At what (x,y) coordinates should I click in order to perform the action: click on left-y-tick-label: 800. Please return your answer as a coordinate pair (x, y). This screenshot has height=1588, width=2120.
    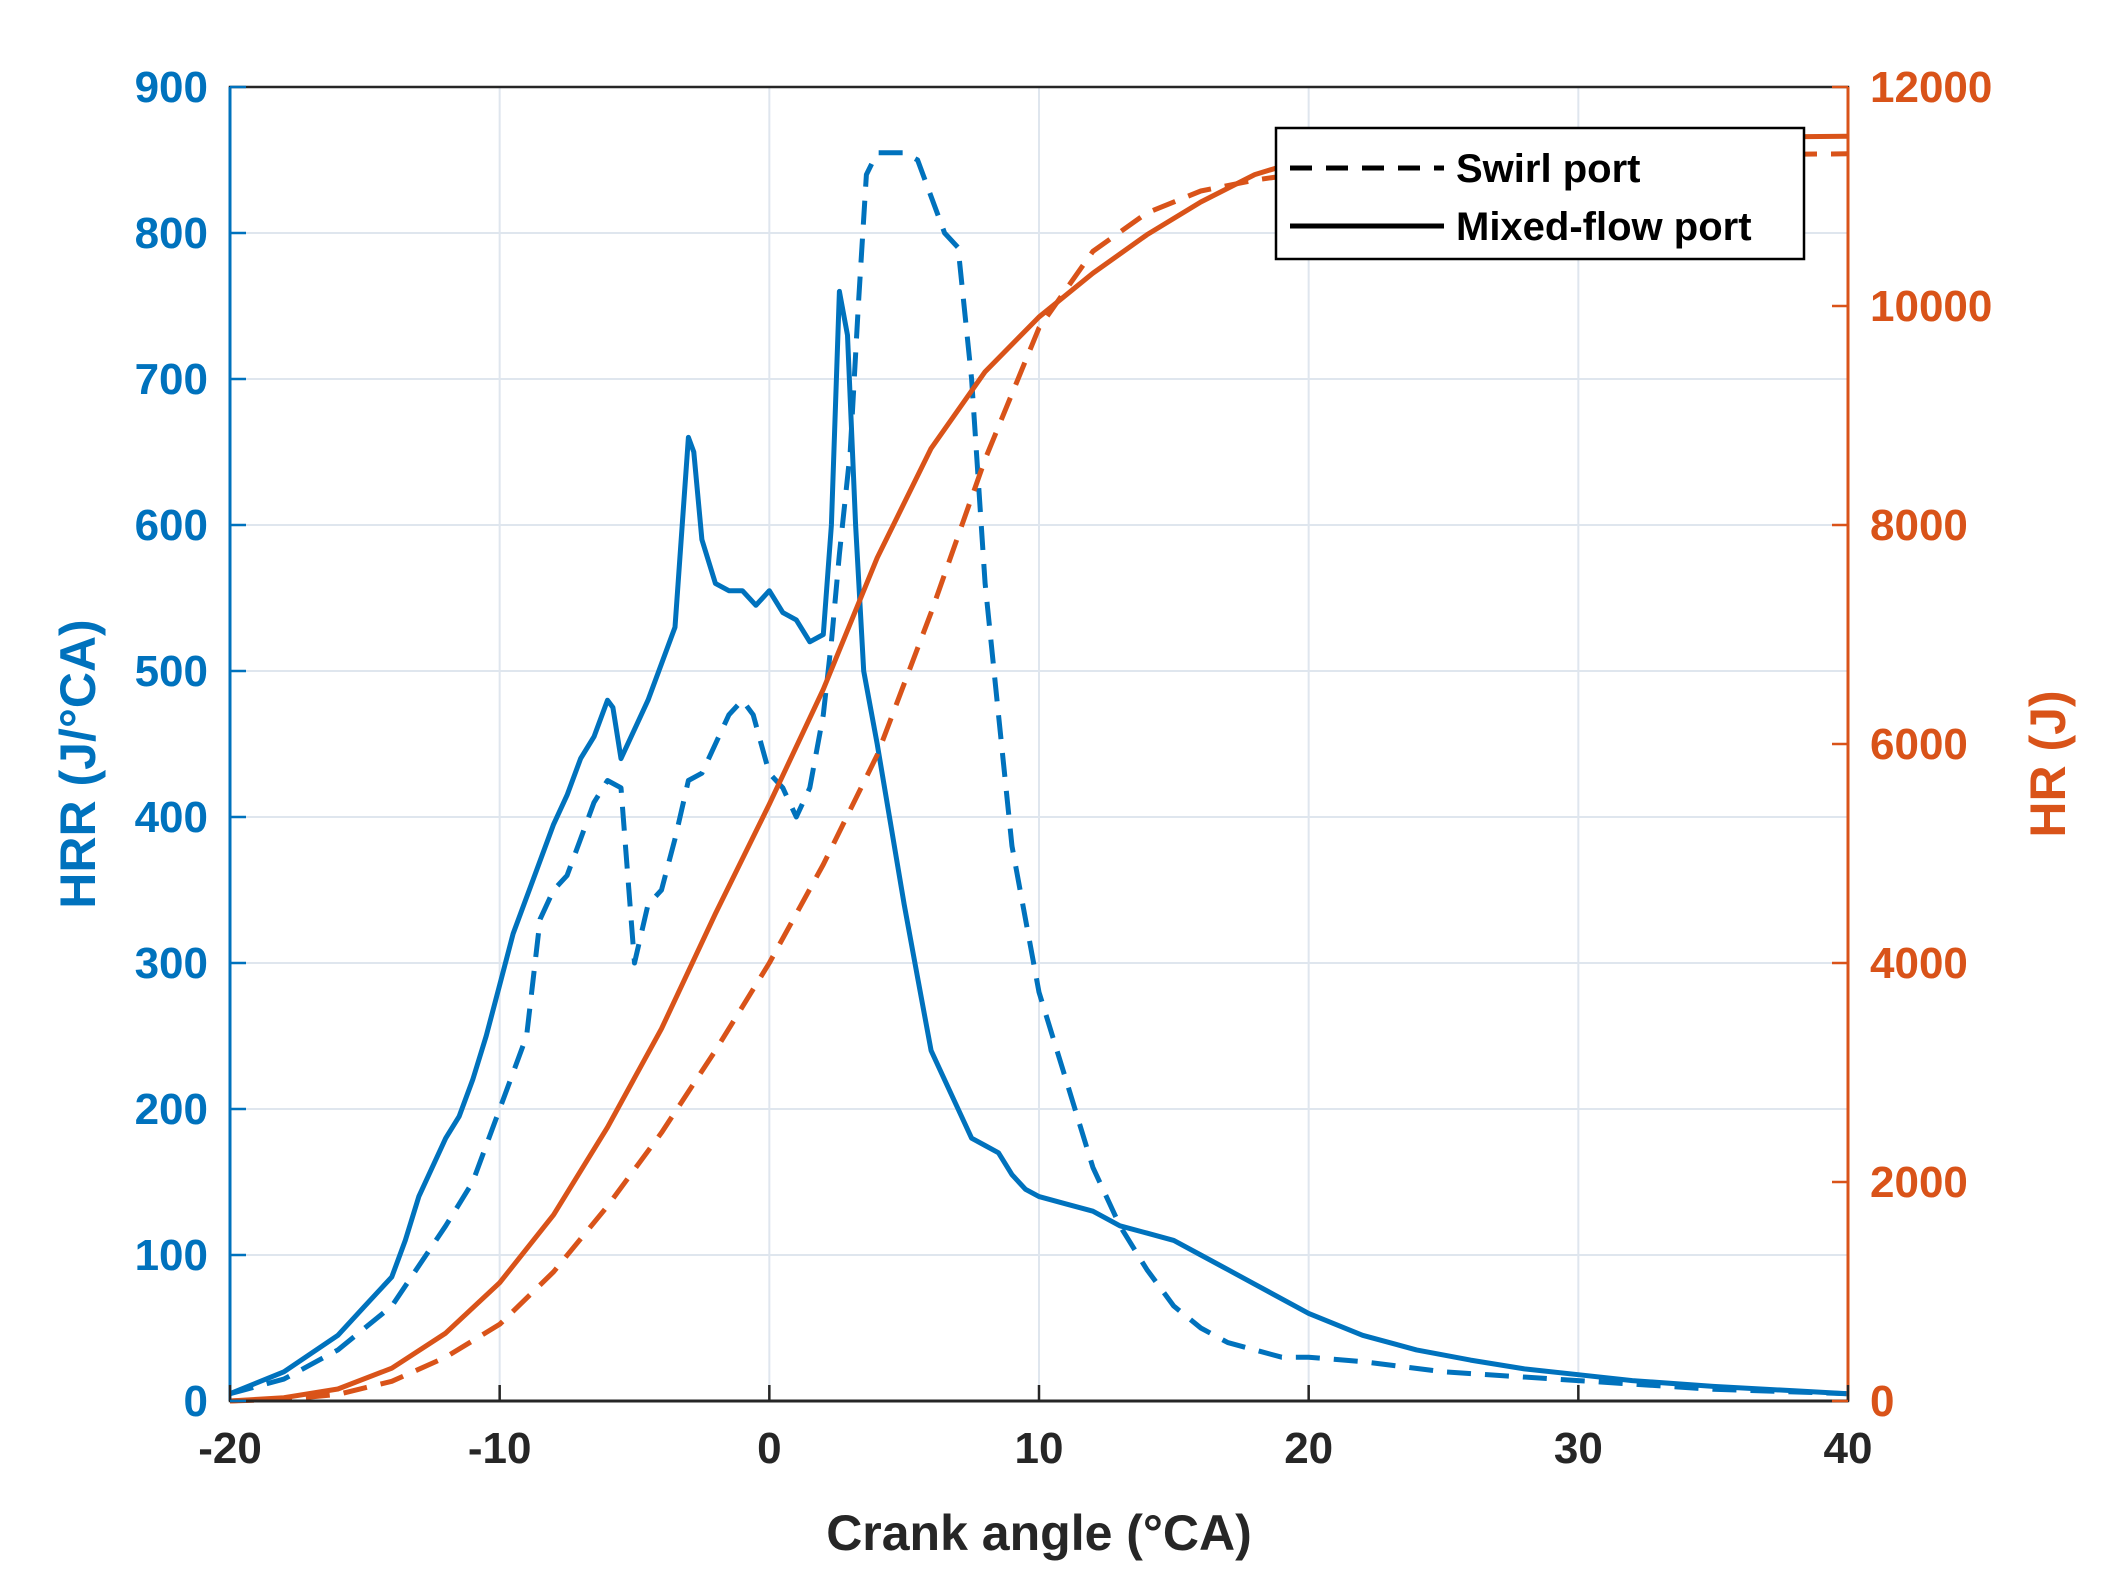
    Looking at the image, I should click on (171, 233).